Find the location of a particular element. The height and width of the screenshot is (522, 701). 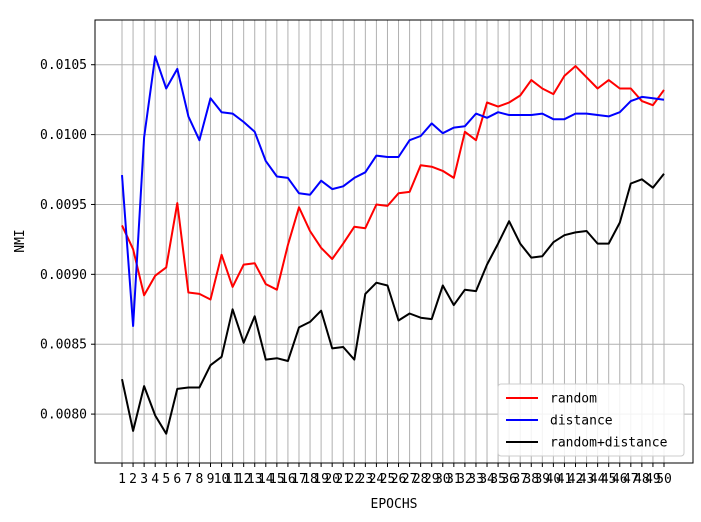

x-tick-label: 32 is located at coordinates (465, 479).